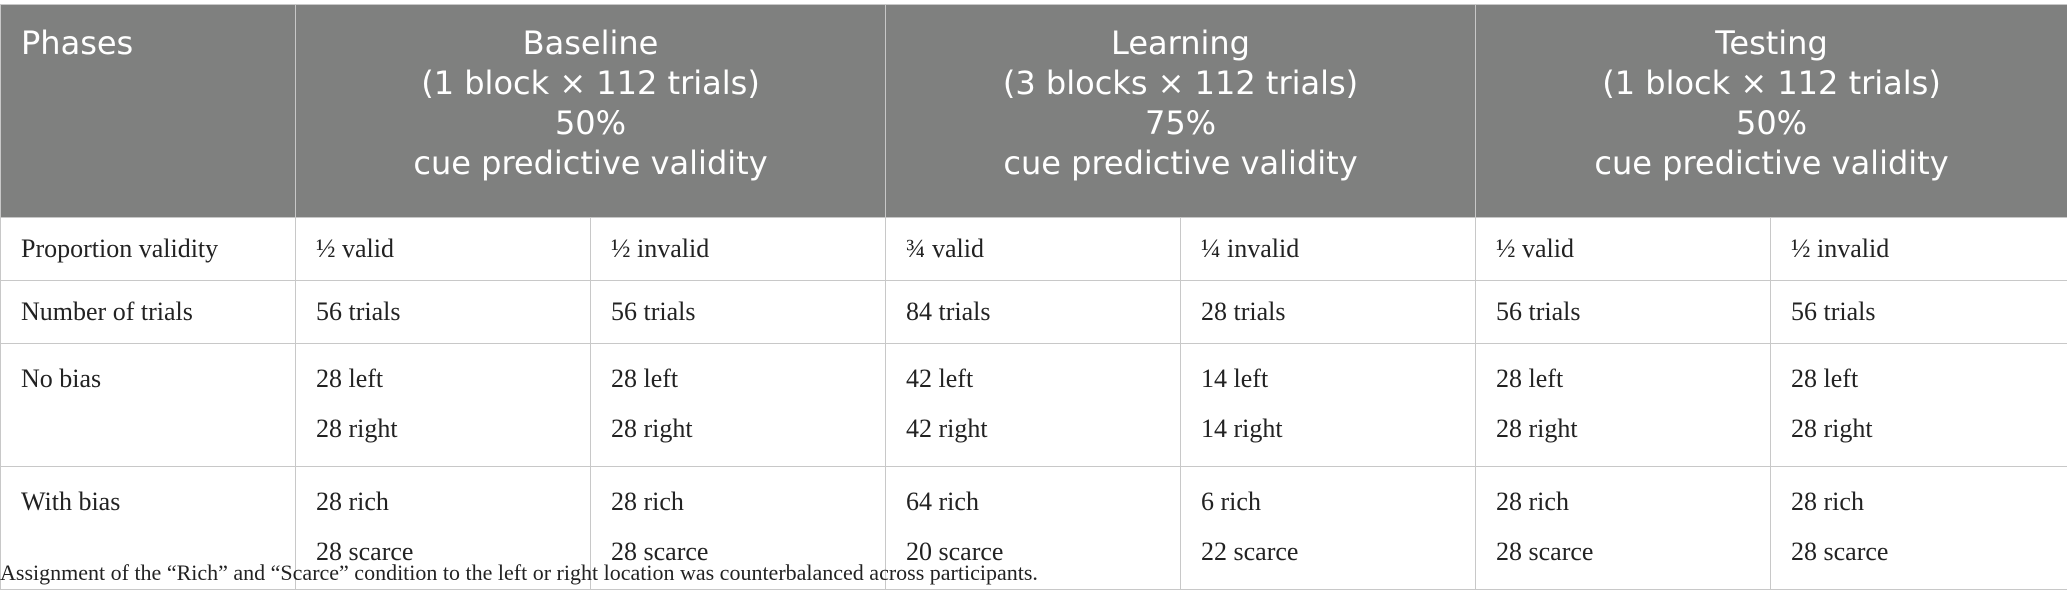  What do you see at coordinates (1180, 83) in the screenshot?
I see `phase-structure: (3 blocks × 112 trials)` at bounding box center [1180, 83].